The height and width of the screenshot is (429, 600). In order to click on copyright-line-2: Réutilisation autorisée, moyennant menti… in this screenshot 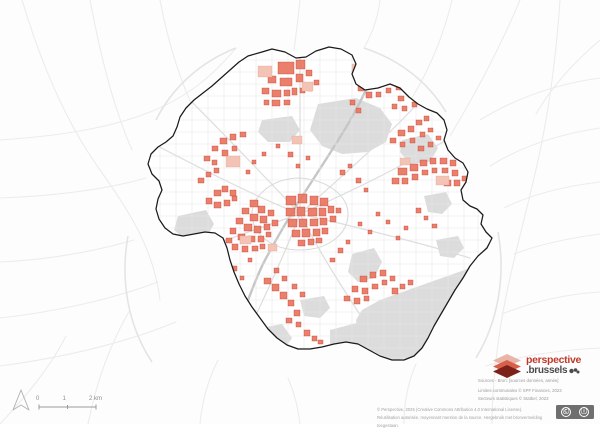, I will do `click(460, 417)`.